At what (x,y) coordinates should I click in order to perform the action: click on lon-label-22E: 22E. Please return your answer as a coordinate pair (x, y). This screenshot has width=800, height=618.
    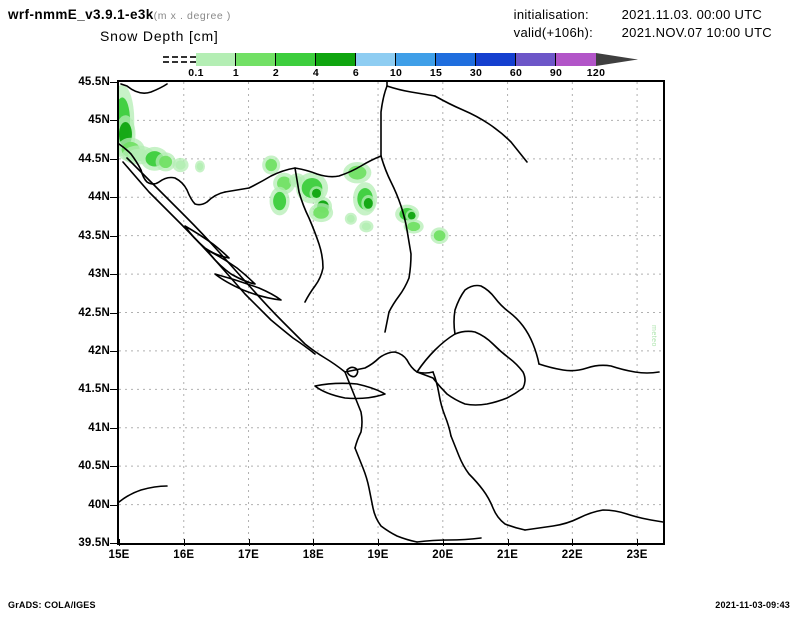
    Looking at the image, I should click on (572, 555).